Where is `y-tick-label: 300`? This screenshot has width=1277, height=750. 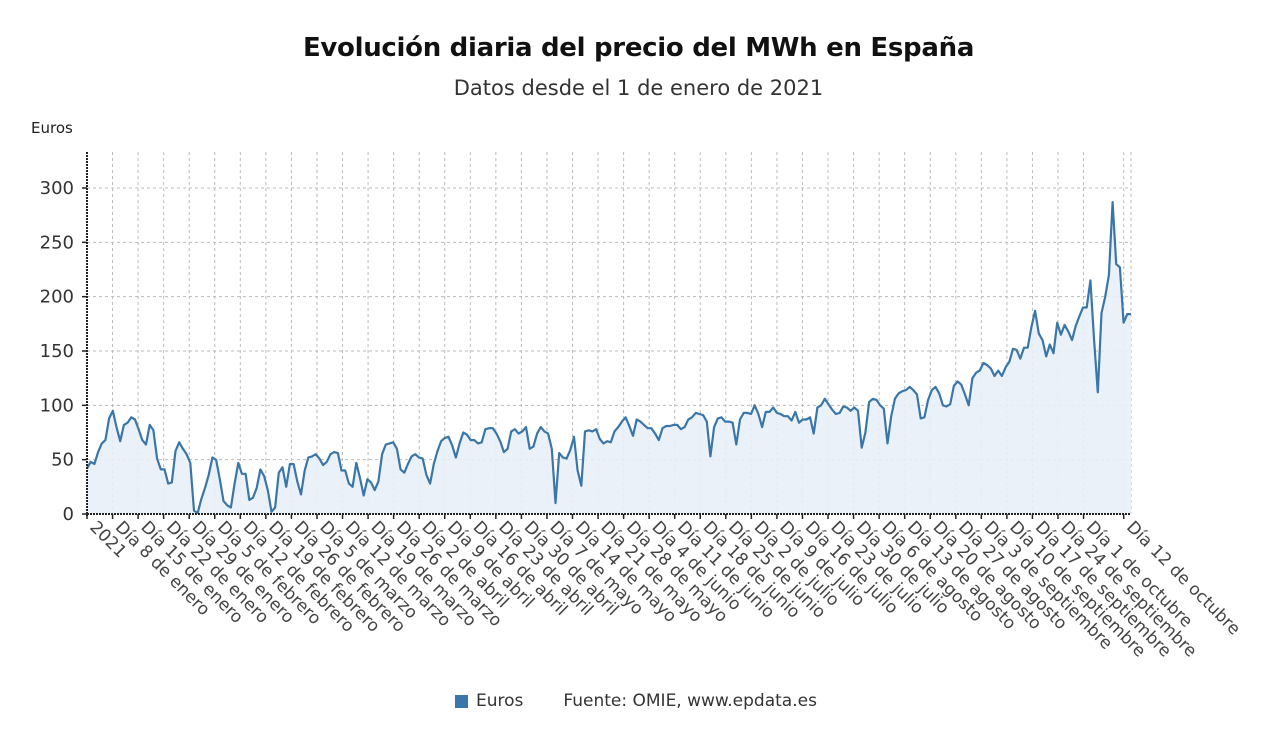 y-tick-label: 300 is located at coordinates (57, 188).